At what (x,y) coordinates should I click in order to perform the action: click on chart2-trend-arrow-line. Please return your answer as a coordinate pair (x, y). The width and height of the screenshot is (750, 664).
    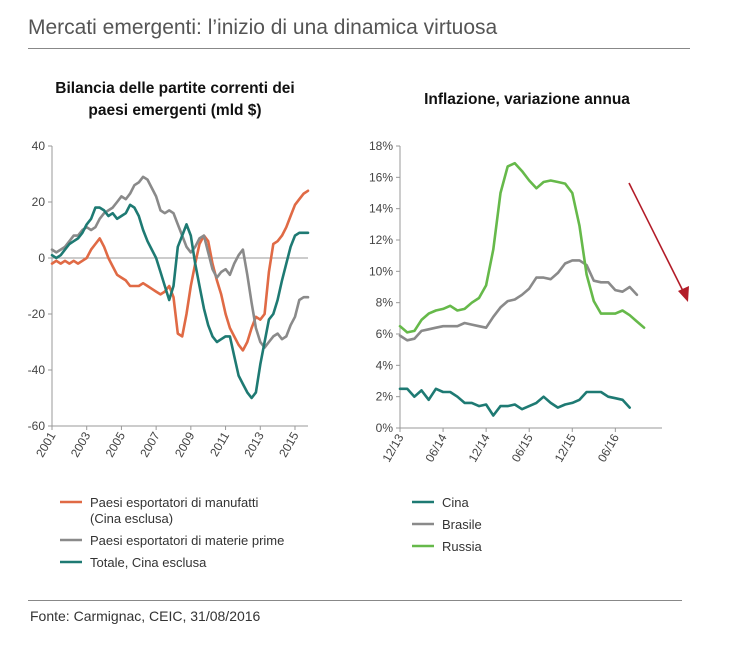
    Looking at the image, I should click on (656, 238).